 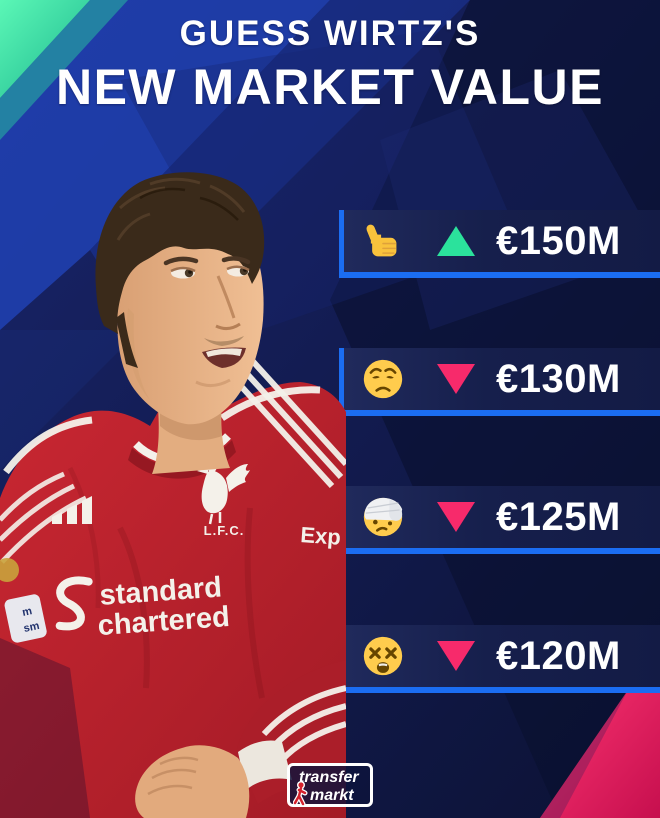 What do you see at coordinates (32, 627) in the screenshot?
I see `patch-text-2: sm` at bounding box center [32, 627].